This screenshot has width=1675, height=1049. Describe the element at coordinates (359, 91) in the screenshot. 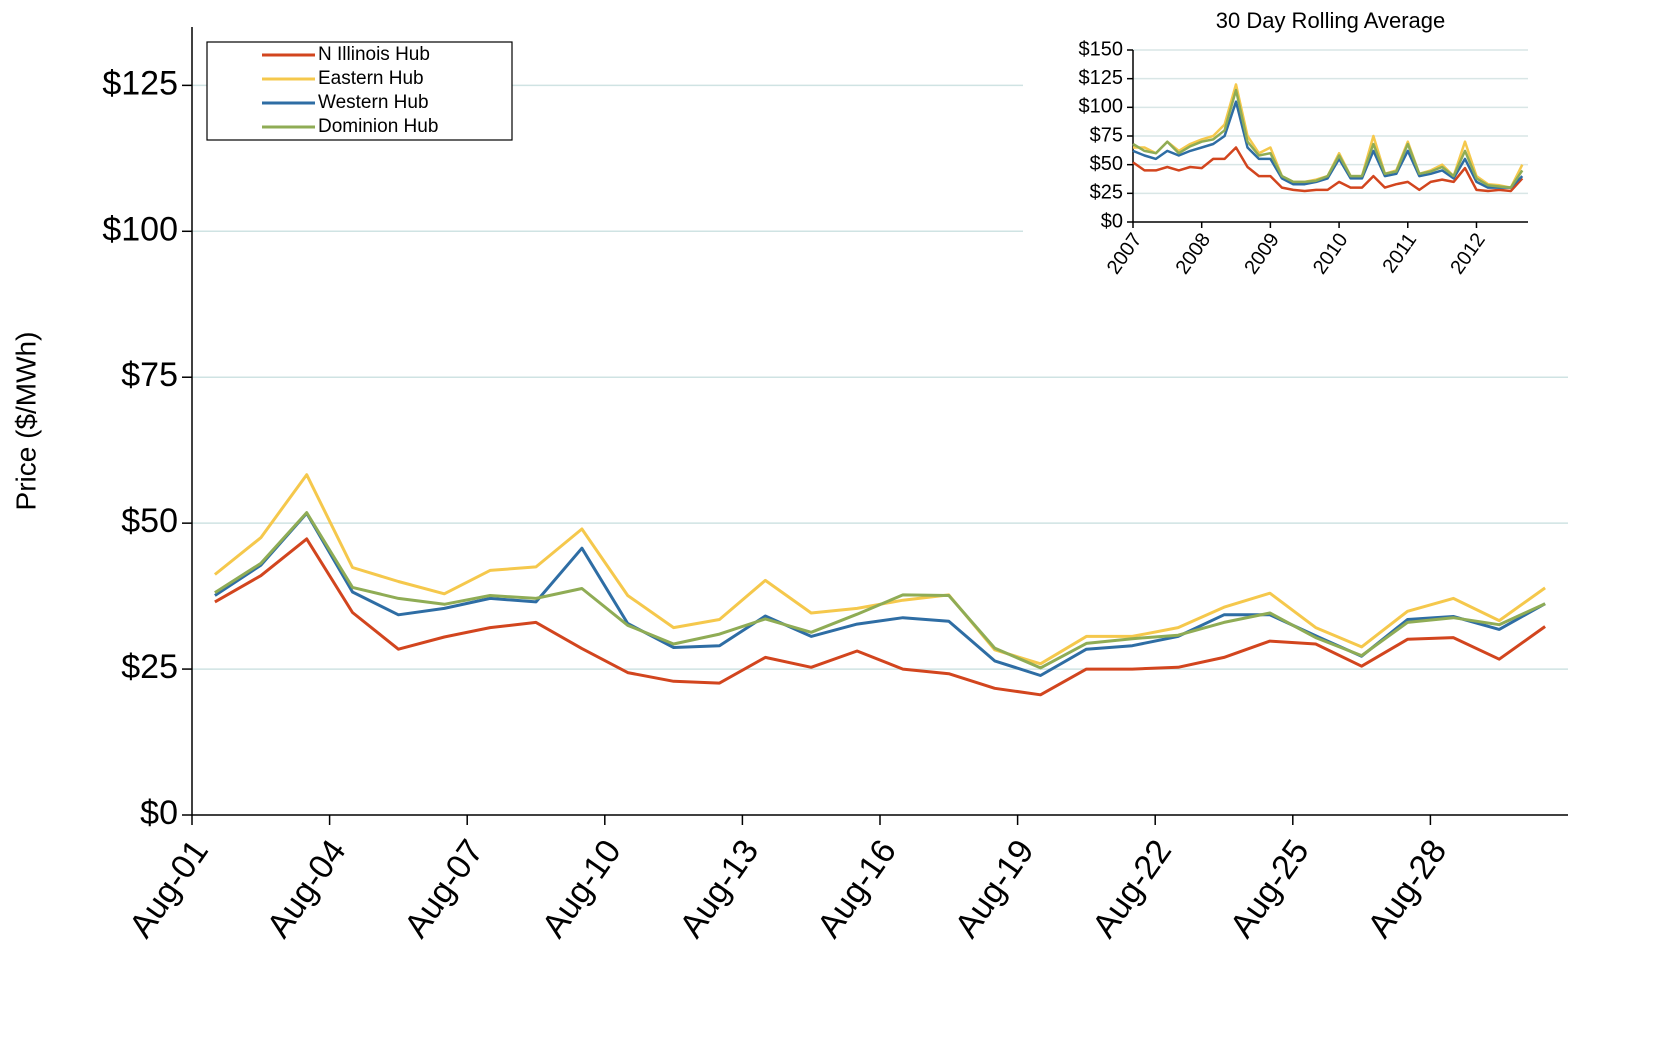

I see `legend-box` at that location.